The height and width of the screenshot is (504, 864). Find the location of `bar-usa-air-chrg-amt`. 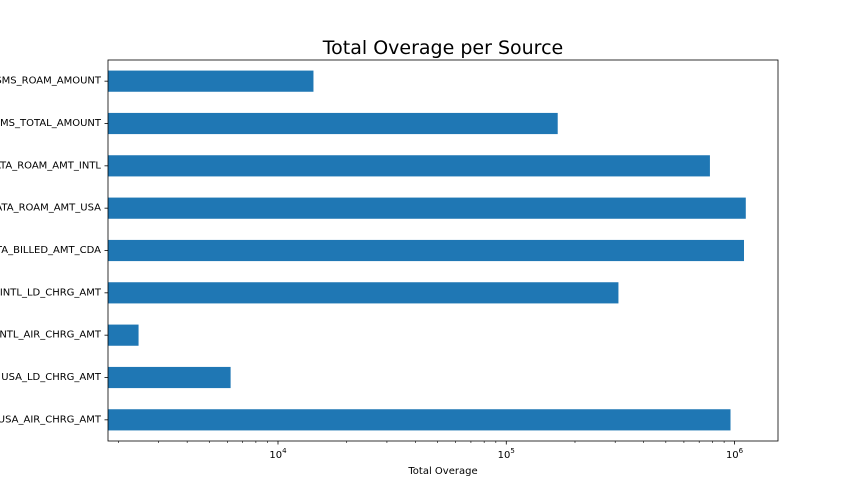

bar-usa-air-chrg-amt is located at coordinates (419, 420).